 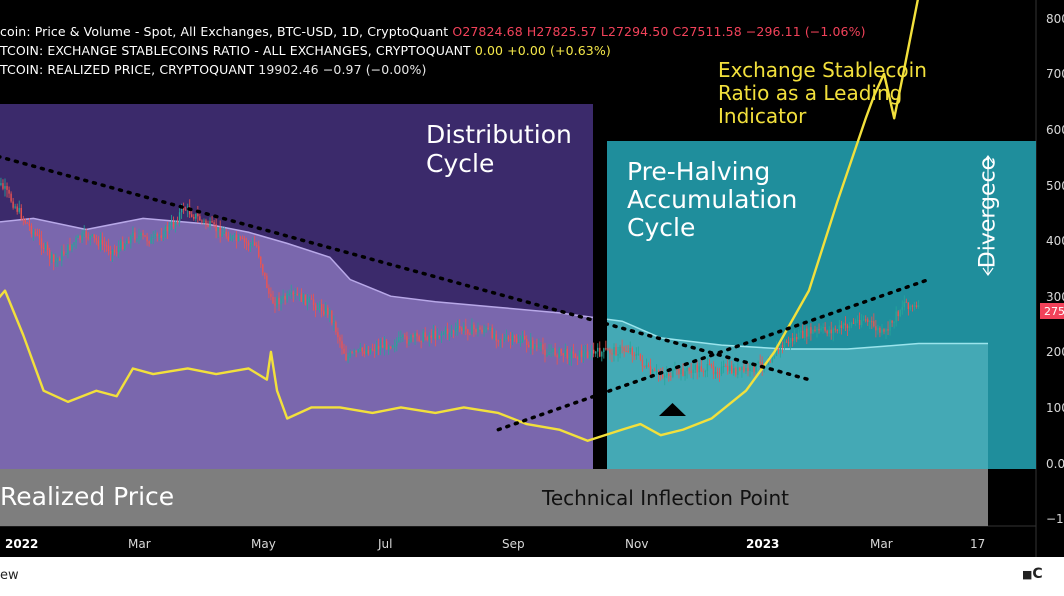 I want to click on realized-price-label: Realized Price, so click(x=87, y=496).